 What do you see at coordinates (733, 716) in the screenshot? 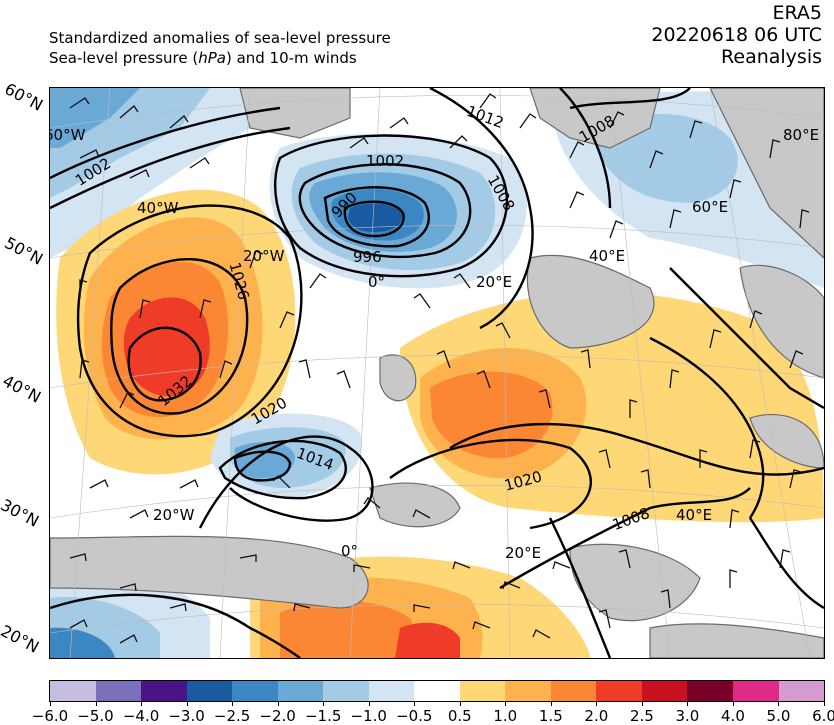
I see `colorbar-tick-label: 4.0` at bounding box center [733, 716].